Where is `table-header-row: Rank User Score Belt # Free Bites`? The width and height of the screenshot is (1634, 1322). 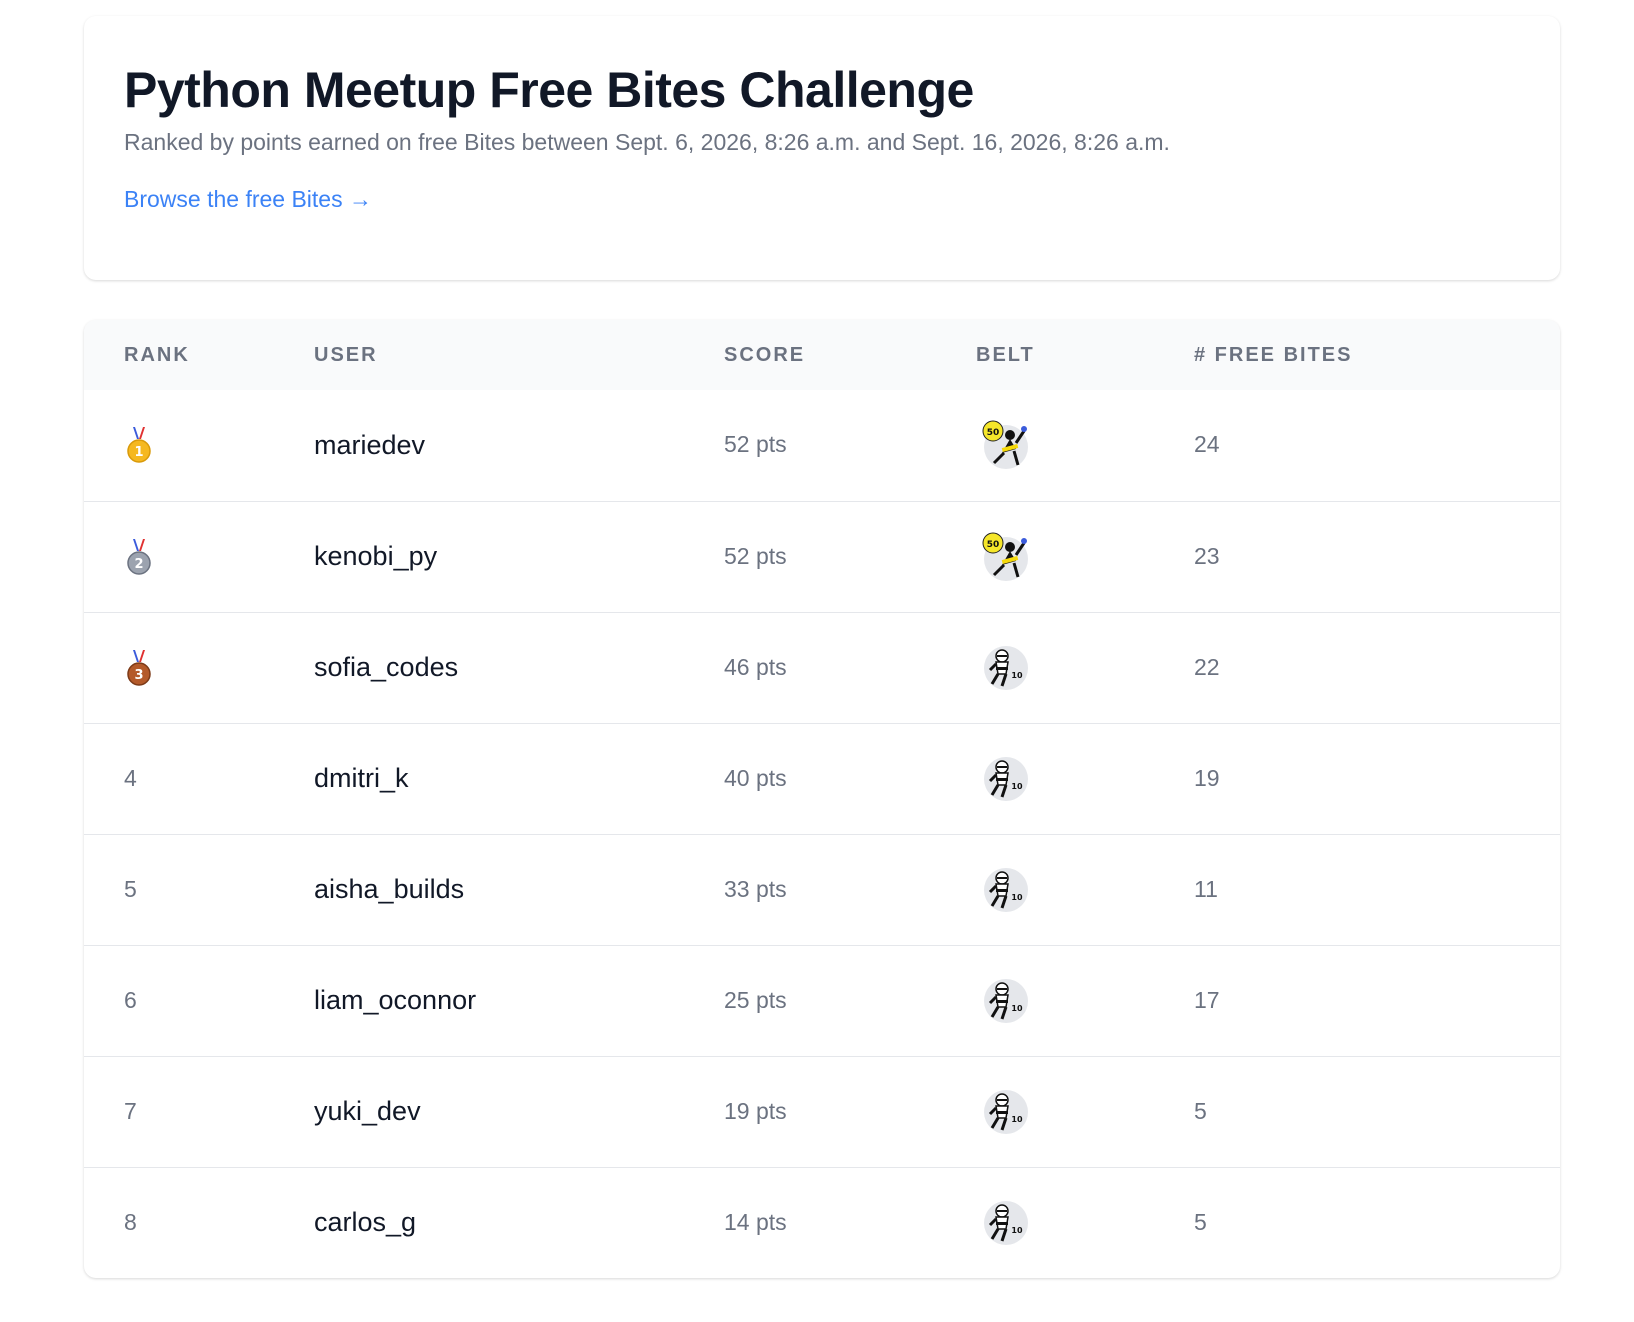 table-header-row: Rank User Score Belt # Free Bites is located at coordinates (822, 355).